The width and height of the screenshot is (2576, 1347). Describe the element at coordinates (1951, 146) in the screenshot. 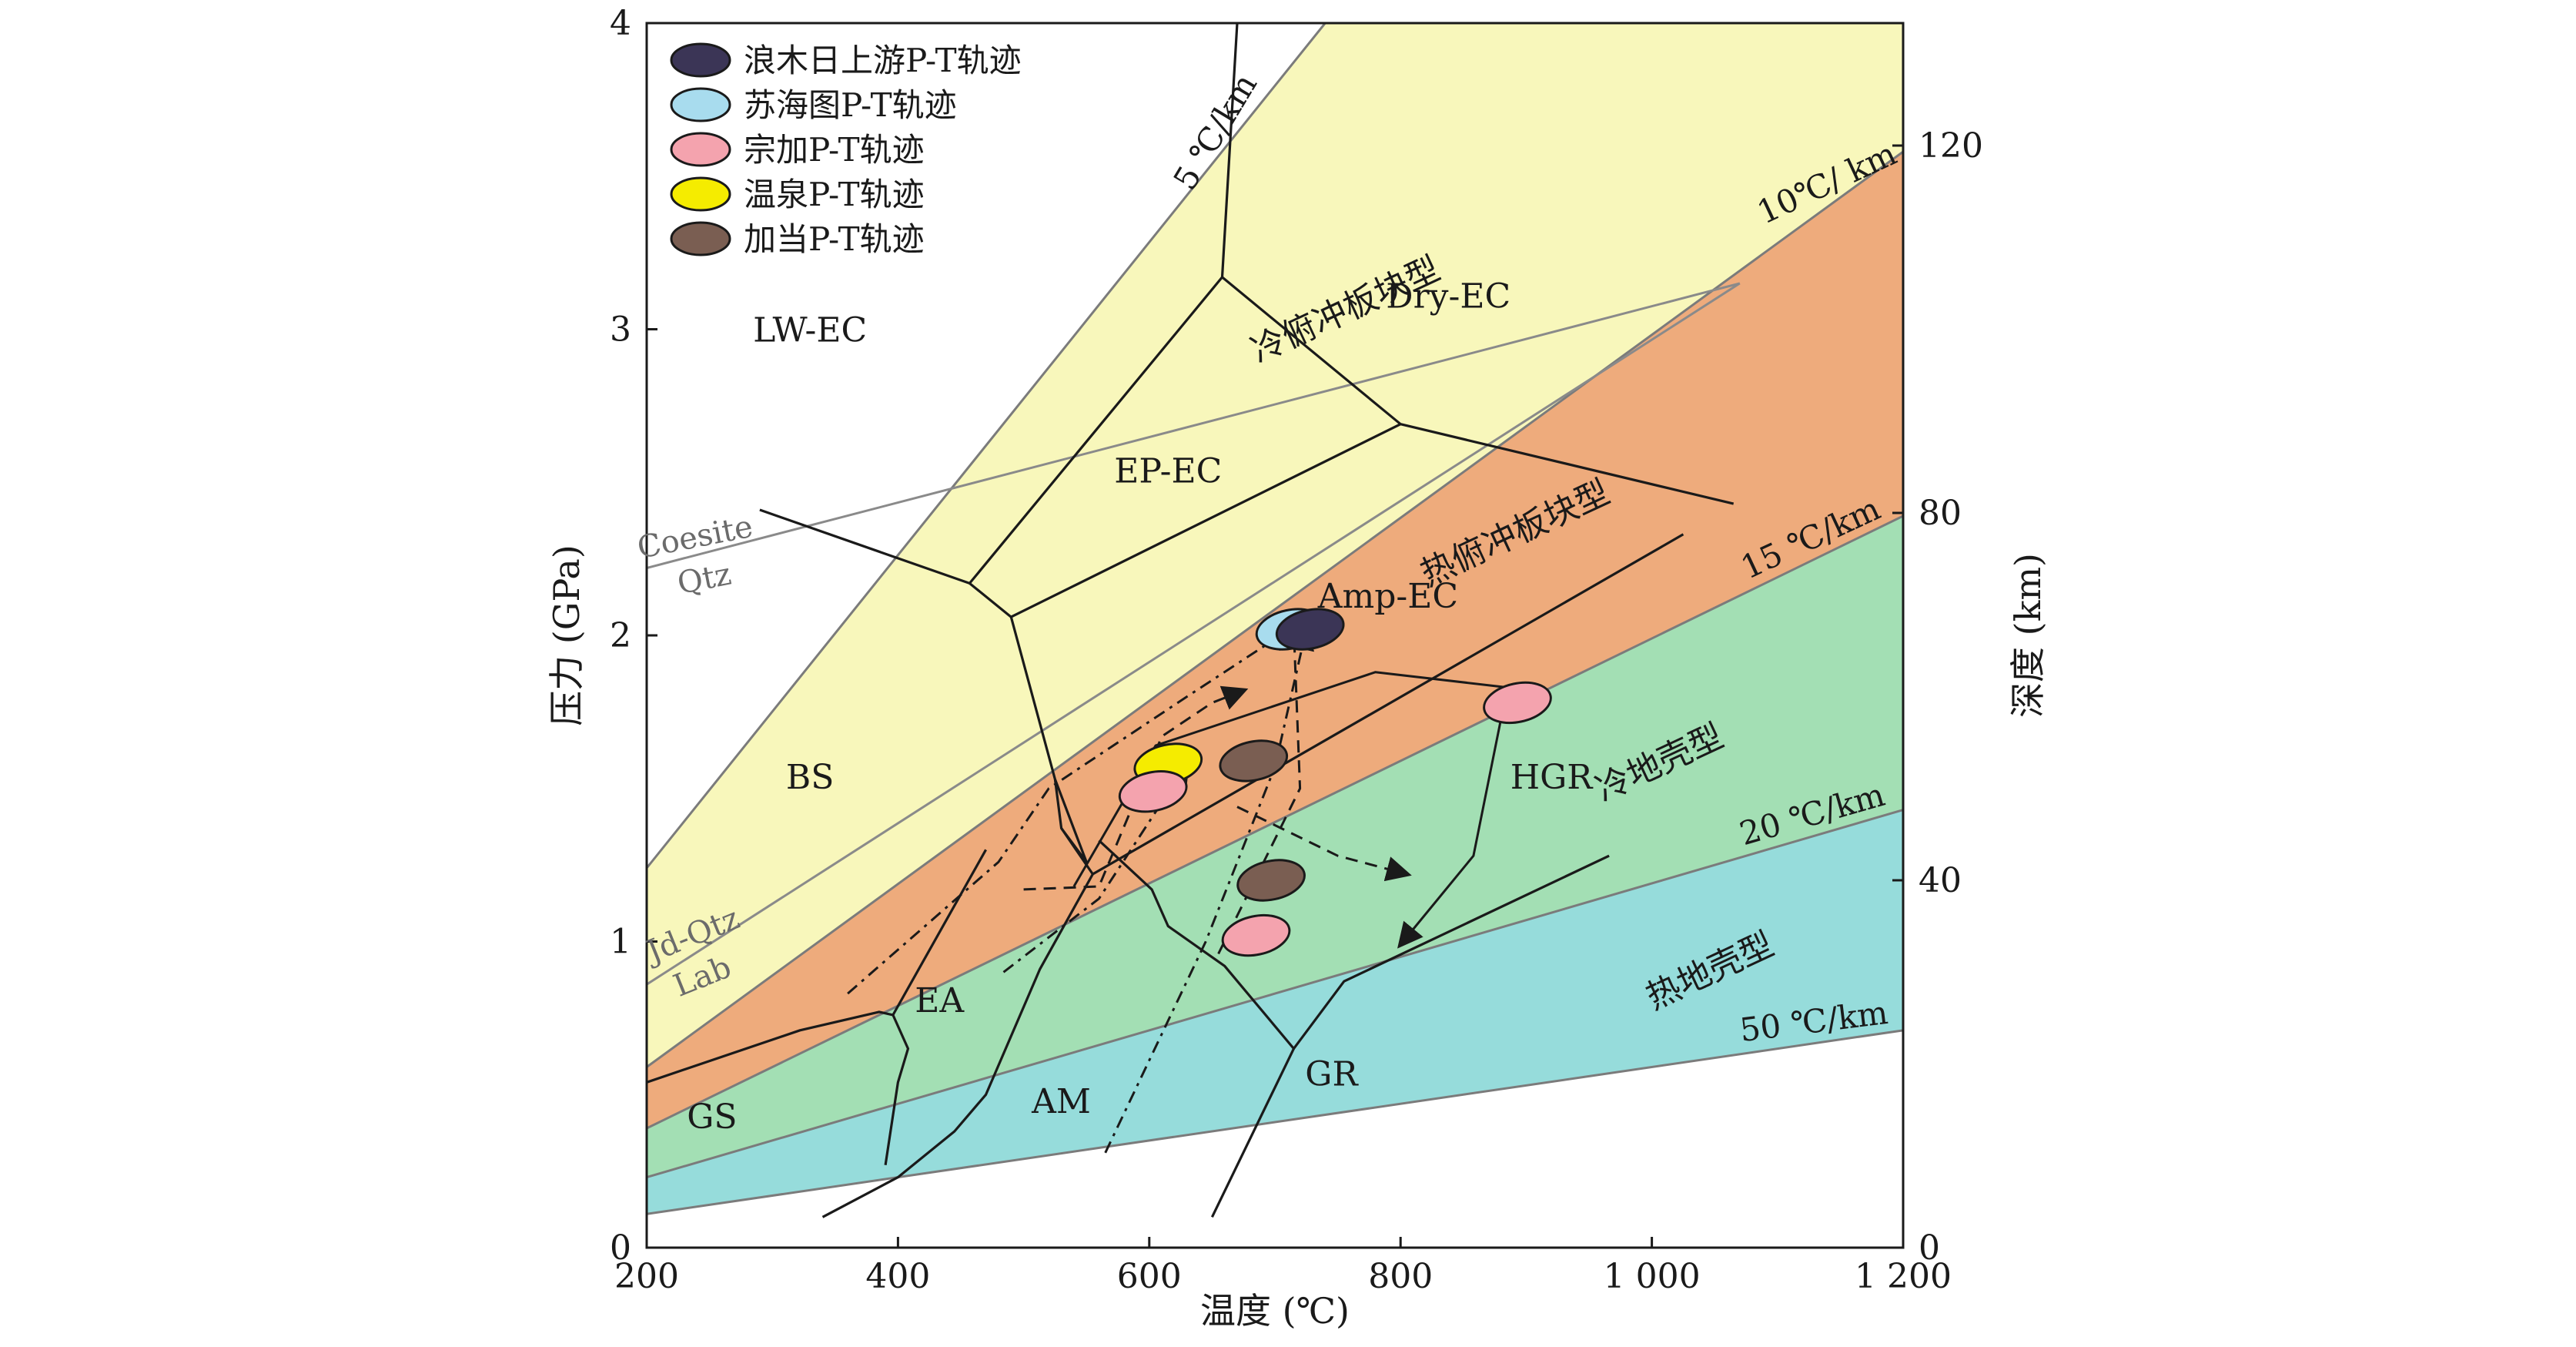

I see `right-tick-label-3: 120` at that location.